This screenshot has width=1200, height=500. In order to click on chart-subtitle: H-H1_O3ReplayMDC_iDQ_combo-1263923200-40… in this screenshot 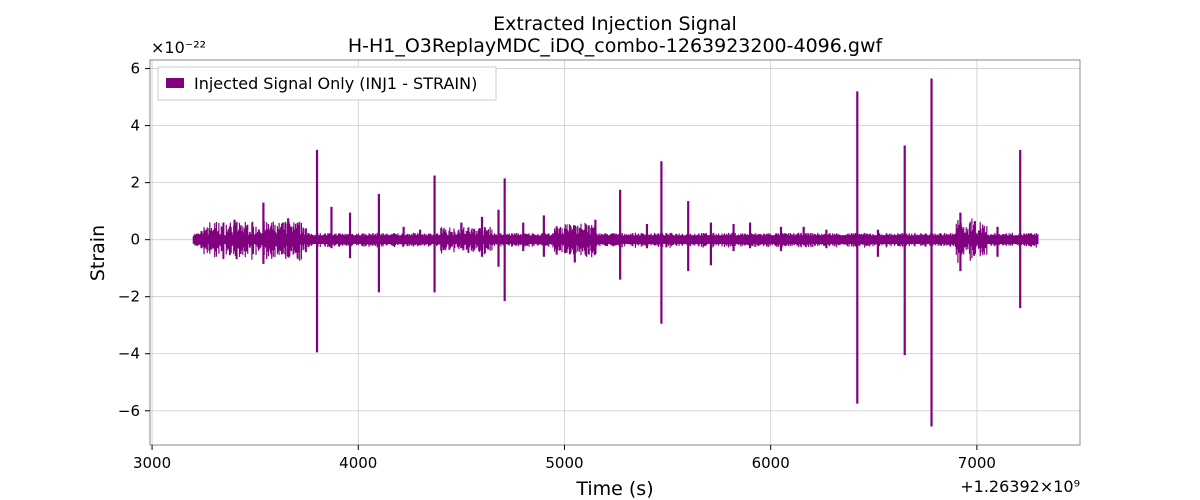, I will do `click(616, 46)`.